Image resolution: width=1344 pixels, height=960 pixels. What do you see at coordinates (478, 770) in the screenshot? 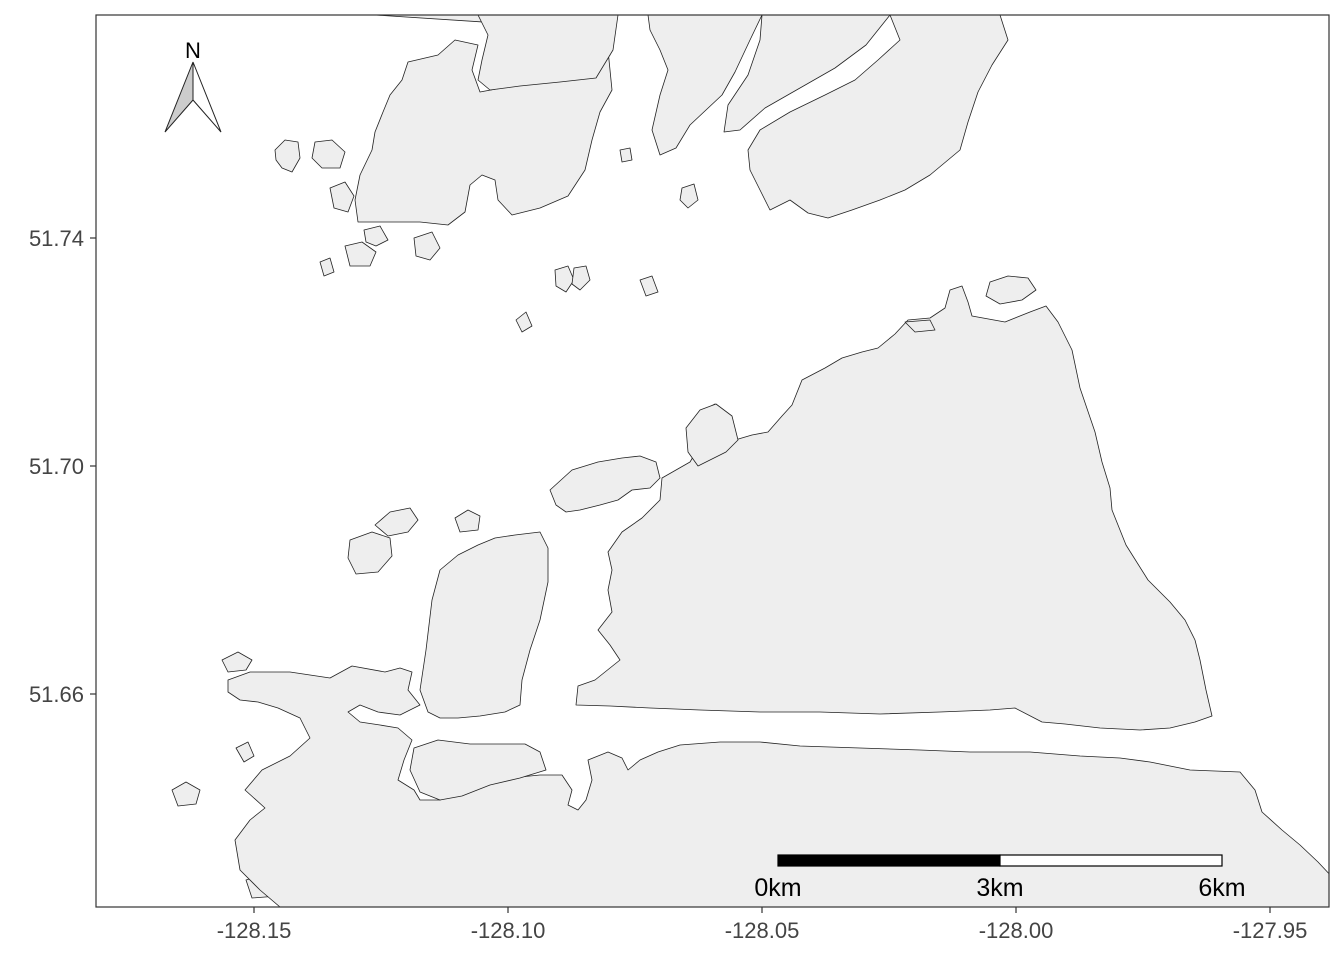
I see `land-south-lobe` at bounding box center [478, 770].